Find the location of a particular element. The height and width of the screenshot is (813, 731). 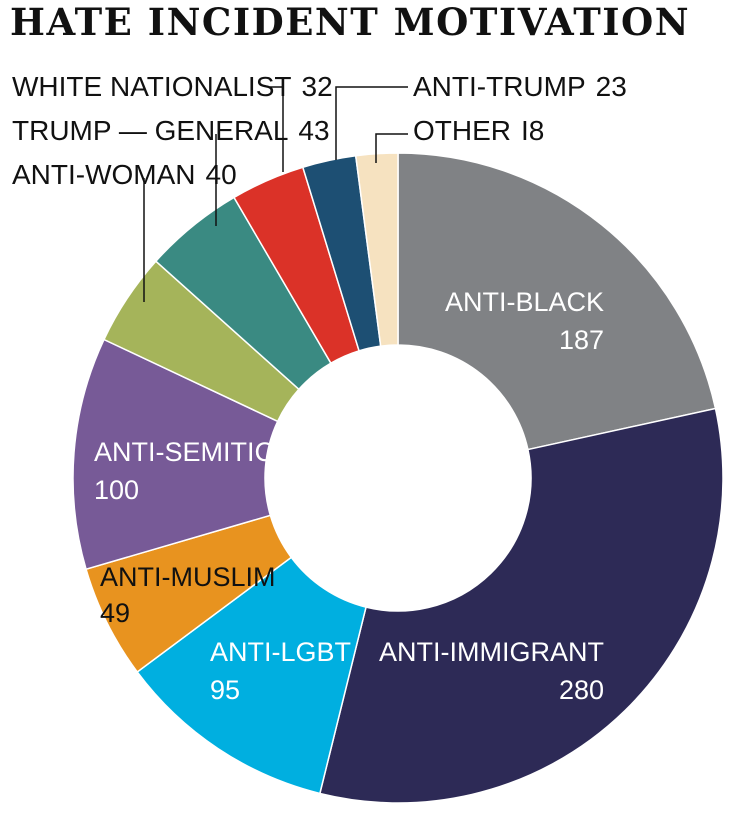

slice-label-anti-muslim: ANTI-MUSLIM is located at coordinates (188, 577).